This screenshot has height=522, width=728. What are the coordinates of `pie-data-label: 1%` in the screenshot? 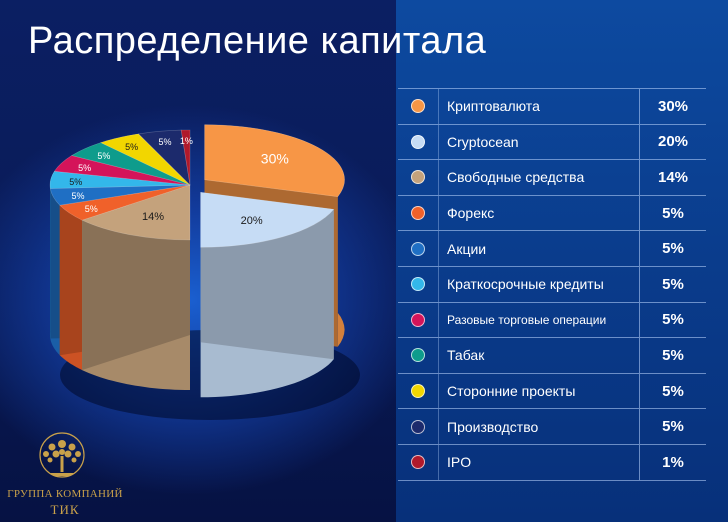 It's located at (186, 141).